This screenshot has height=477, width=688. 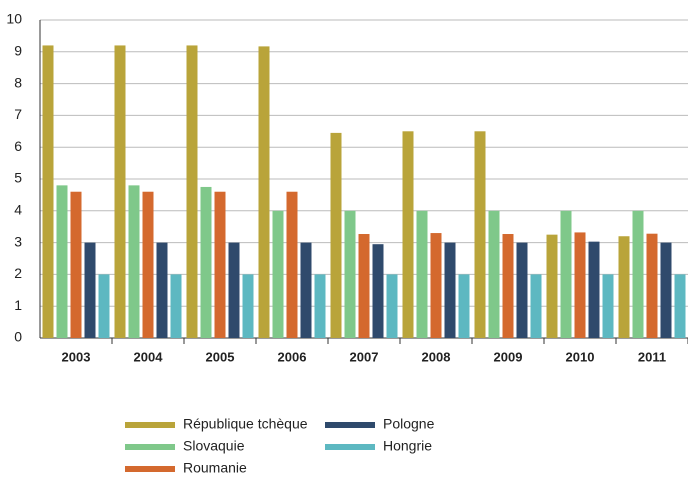 What do you see at coordinates (409, 424) in the screenshot?
I see `legend-label: Pologne` at bounding box center [409, 424].